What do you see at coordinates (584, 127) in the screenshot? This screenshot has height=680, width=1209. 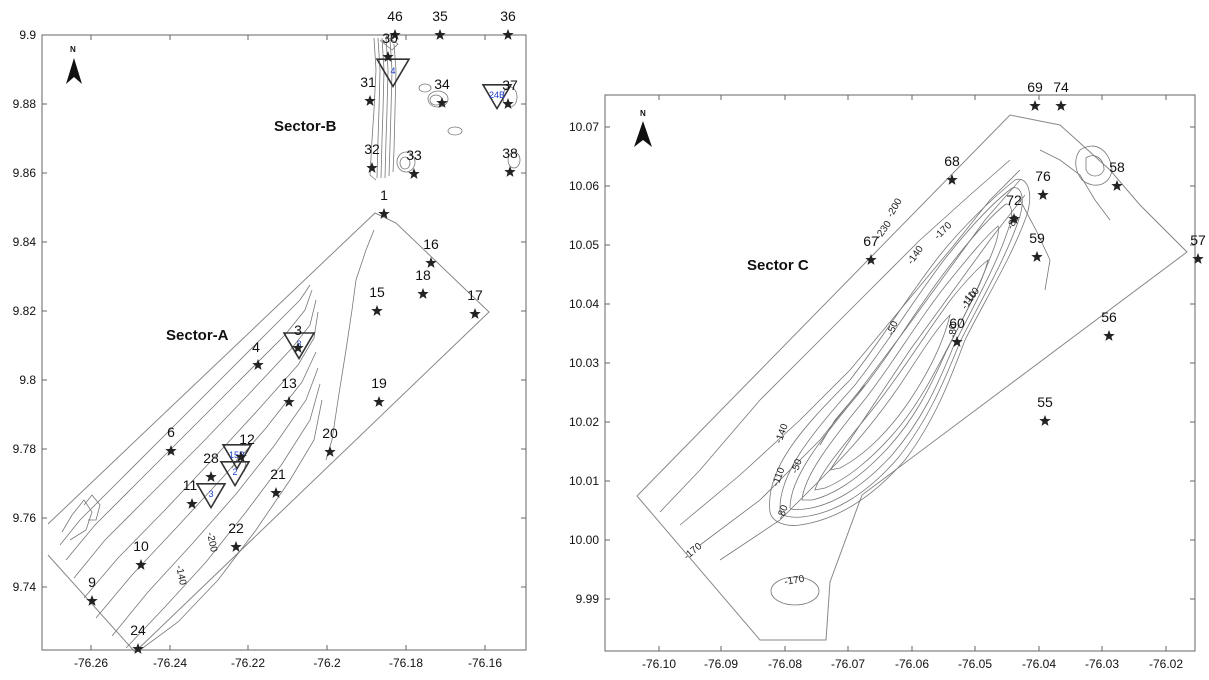 I see `y-tick-label: 10.07` at bounding box center [584, 127].